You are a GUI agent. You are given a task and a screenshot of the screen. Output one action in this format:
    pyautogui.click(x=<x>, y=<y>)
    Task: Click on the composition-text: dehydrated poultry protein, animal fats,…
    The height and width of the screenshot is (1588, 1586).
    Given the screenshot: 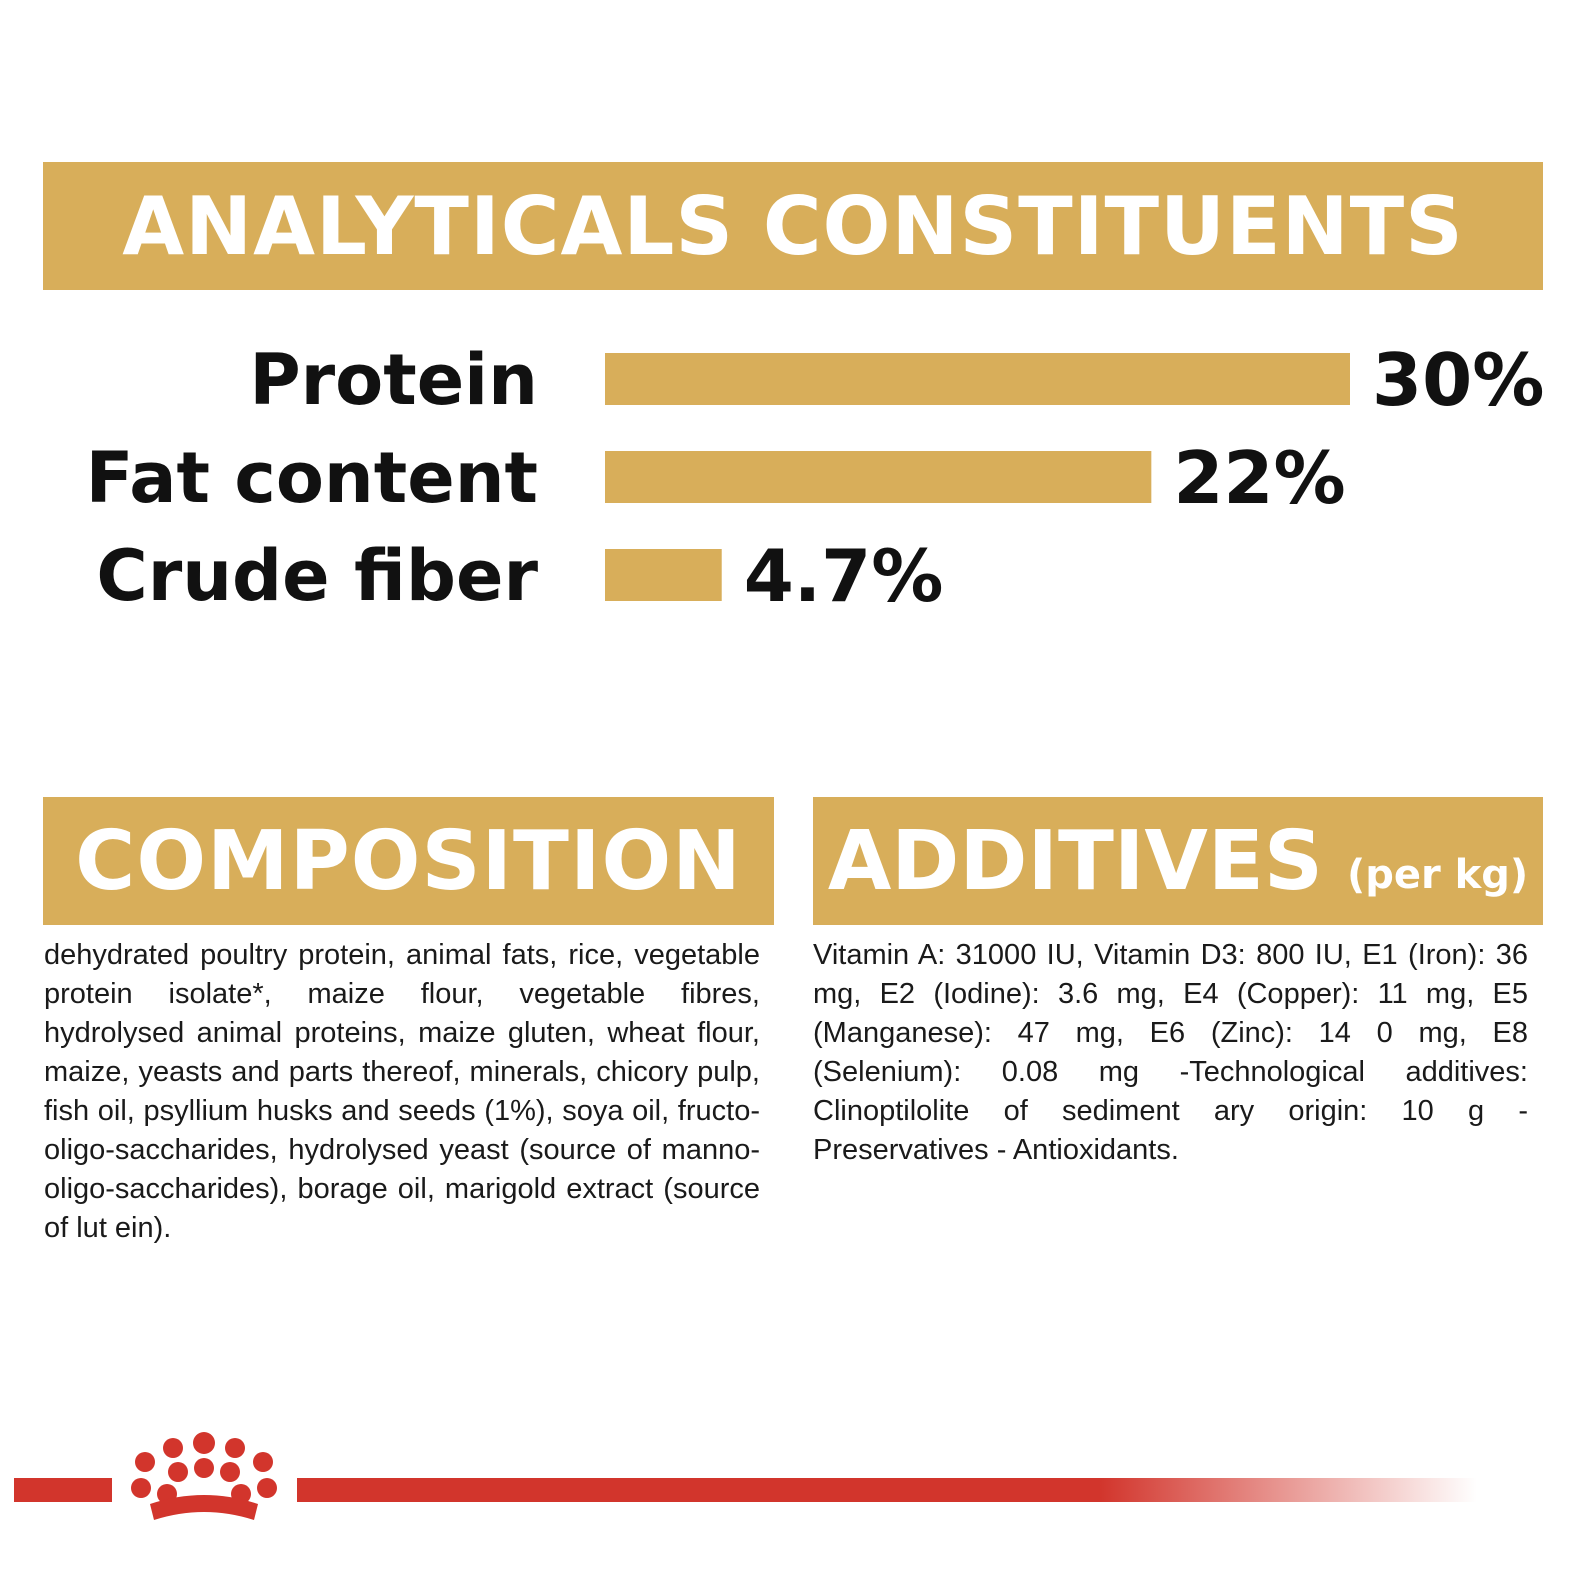 What is the action you would take?
    pyautogui.click(x=402, y=1091)
    